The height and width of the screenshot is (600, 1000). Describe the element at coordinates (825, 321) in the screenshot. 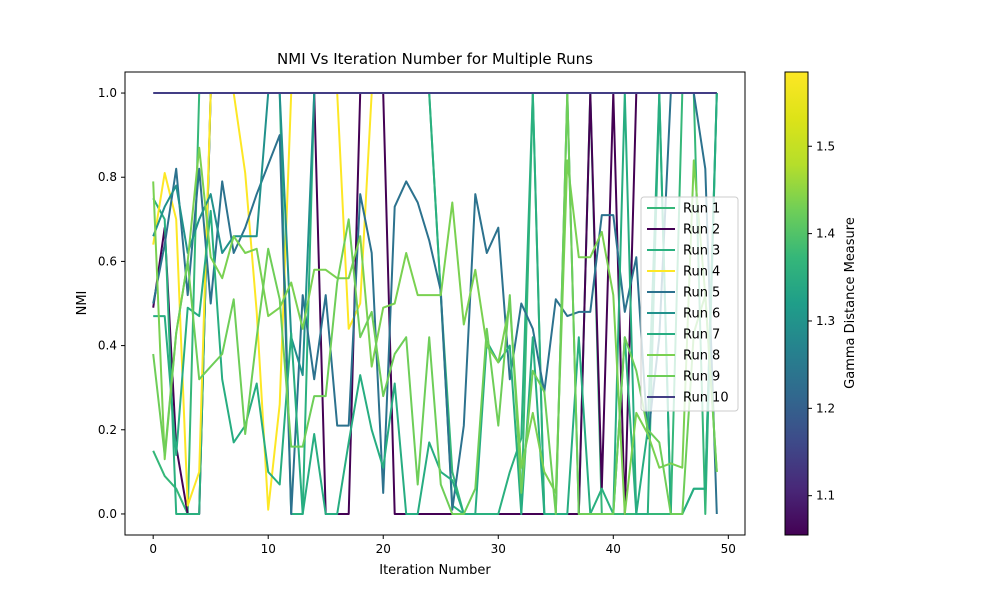

I see `colorbar-tick-label: 1.3` at that location.